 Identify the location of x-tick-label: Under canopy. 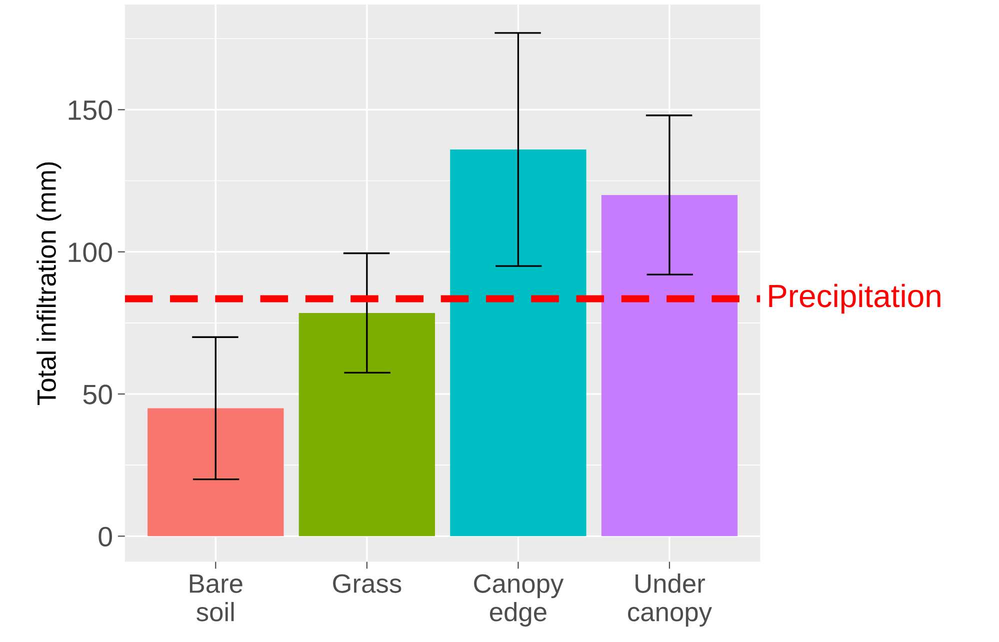
(670, 600).